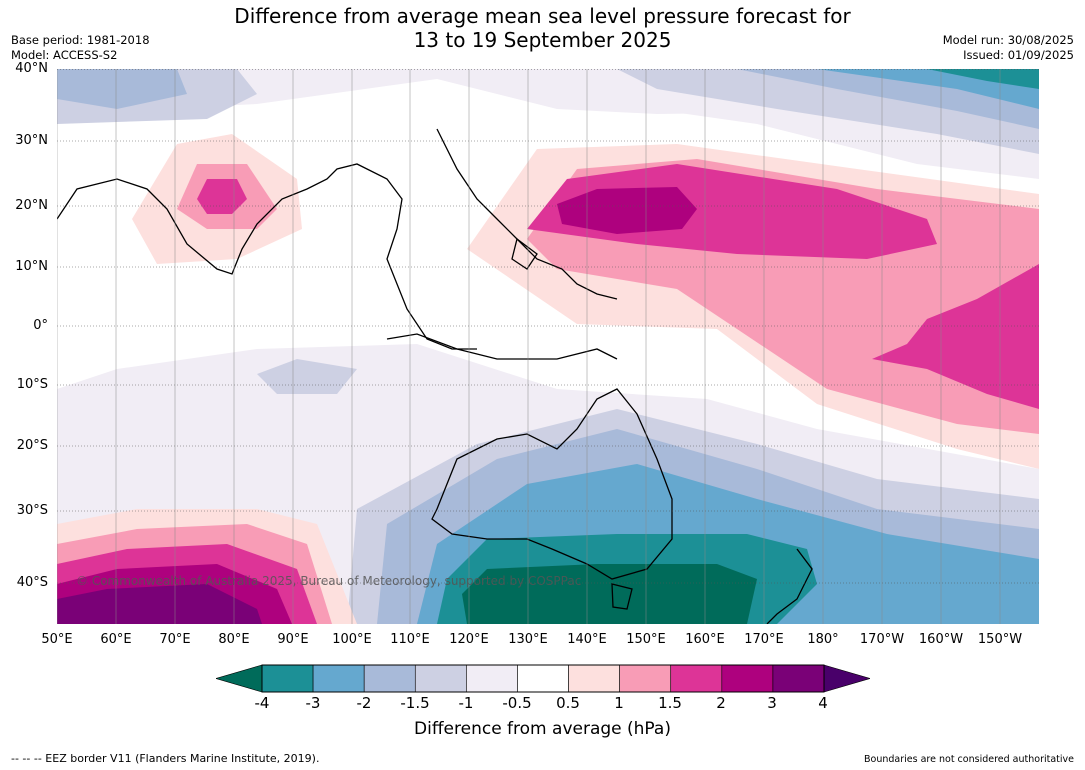 This screenshot has width=1085, height=770. What do you see at coordinates (670, 703) in the screenshot?
I see `colorbar-tick: 1.5` at bounding box center [670, 703].